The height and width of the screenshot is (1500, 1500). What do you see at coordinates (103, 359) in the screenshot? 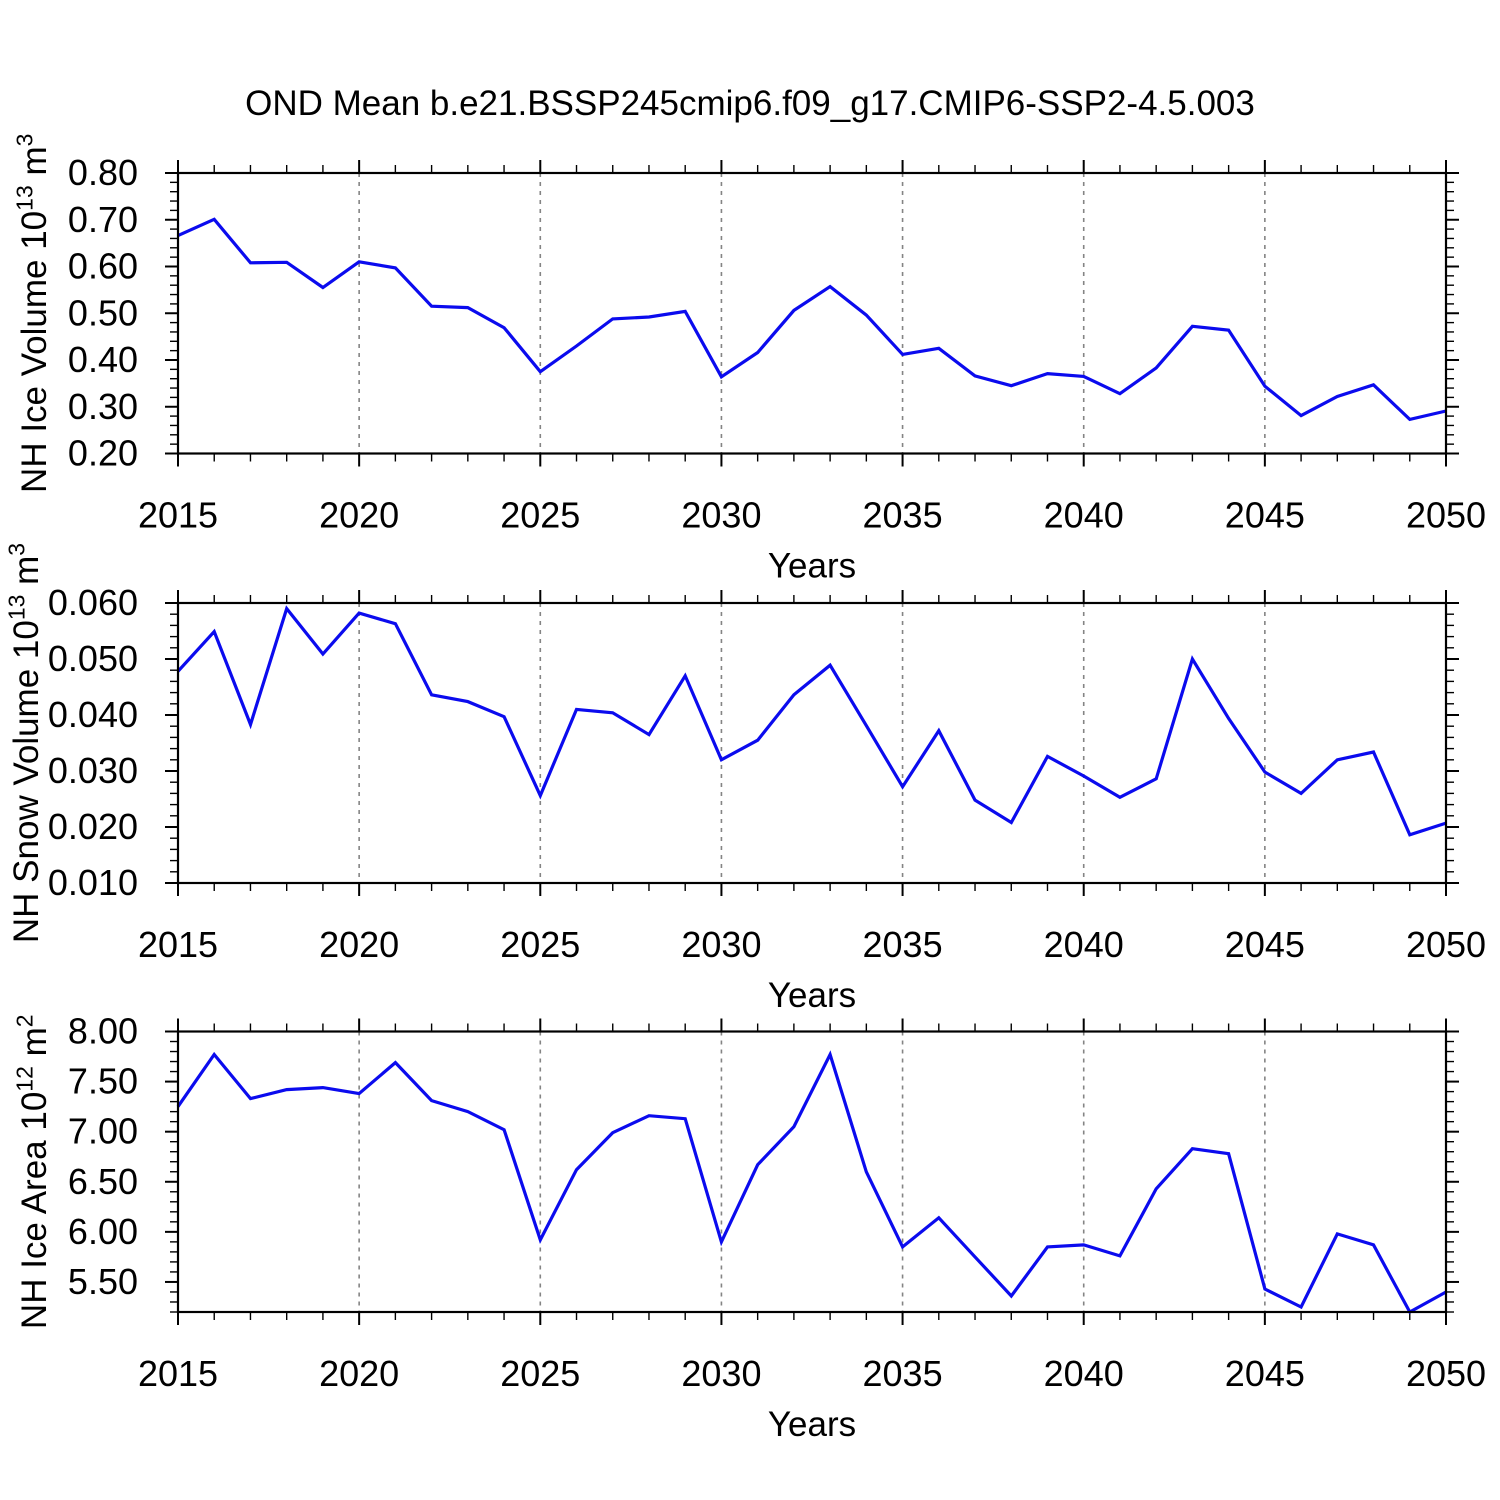
I see `y-tick-label: 0.40` at bounding box center [103, 359].